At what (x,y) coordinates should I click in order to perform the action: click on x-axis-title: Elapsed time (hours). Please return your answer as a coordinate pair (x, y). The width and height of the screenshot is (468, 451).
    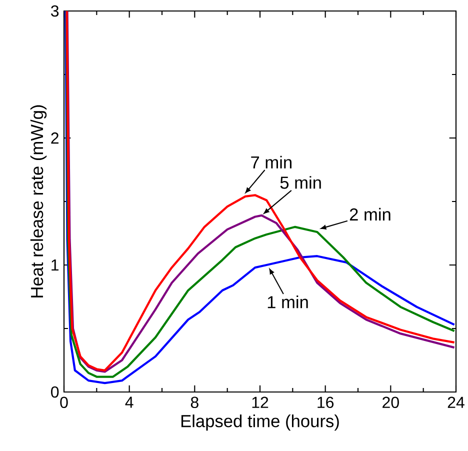
    Looking at the image, I should click on (260, 422).